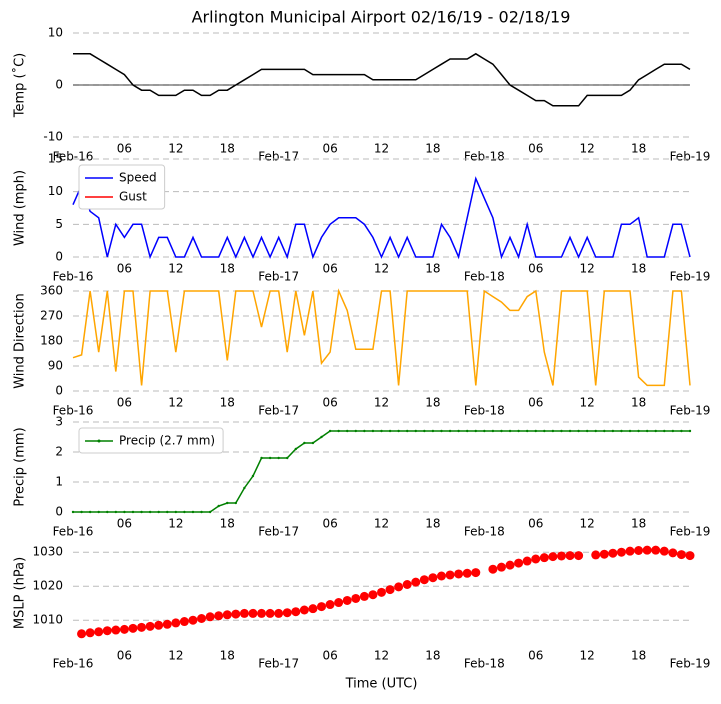 Image resolution: width=721 pixels, height=704 pixels. I want to click on y-tick-label: 1, so click(59, 482).